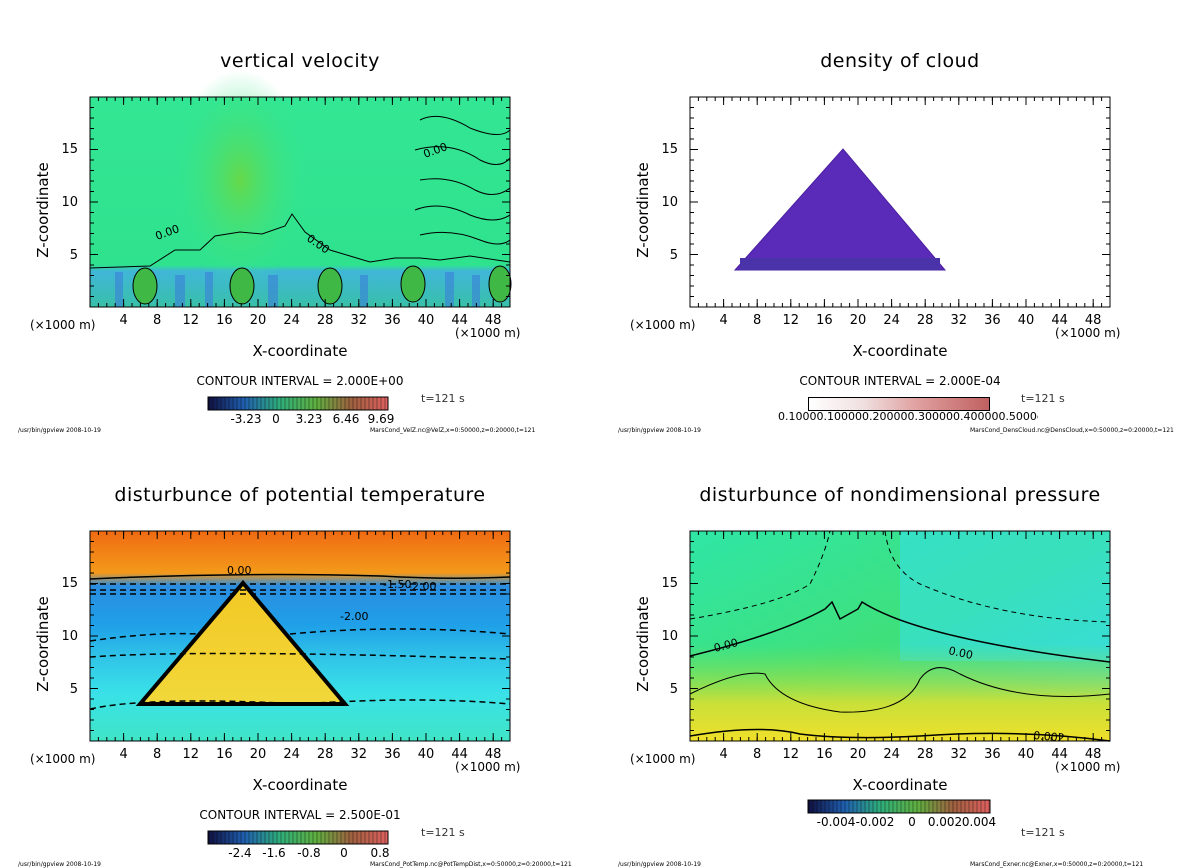 This screenshot has height=868, width=1200. I want to click on contour-label-2: -2.00, so click(354, 616).